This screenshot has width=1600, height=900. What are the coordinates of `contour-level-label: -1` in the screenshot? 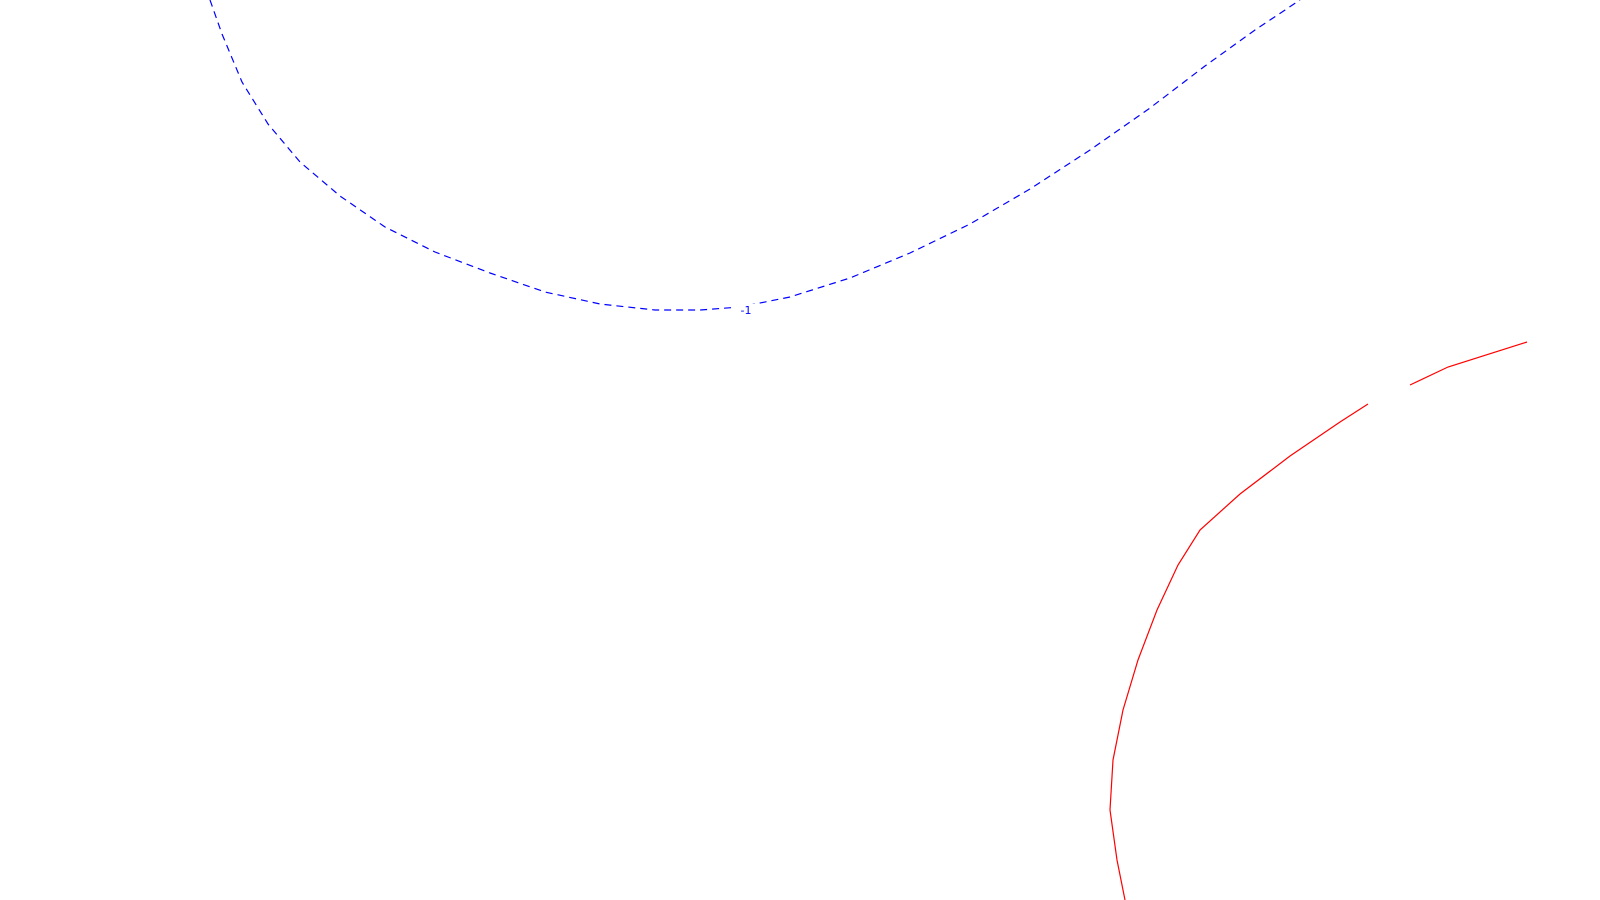 It's located at (746, 310).